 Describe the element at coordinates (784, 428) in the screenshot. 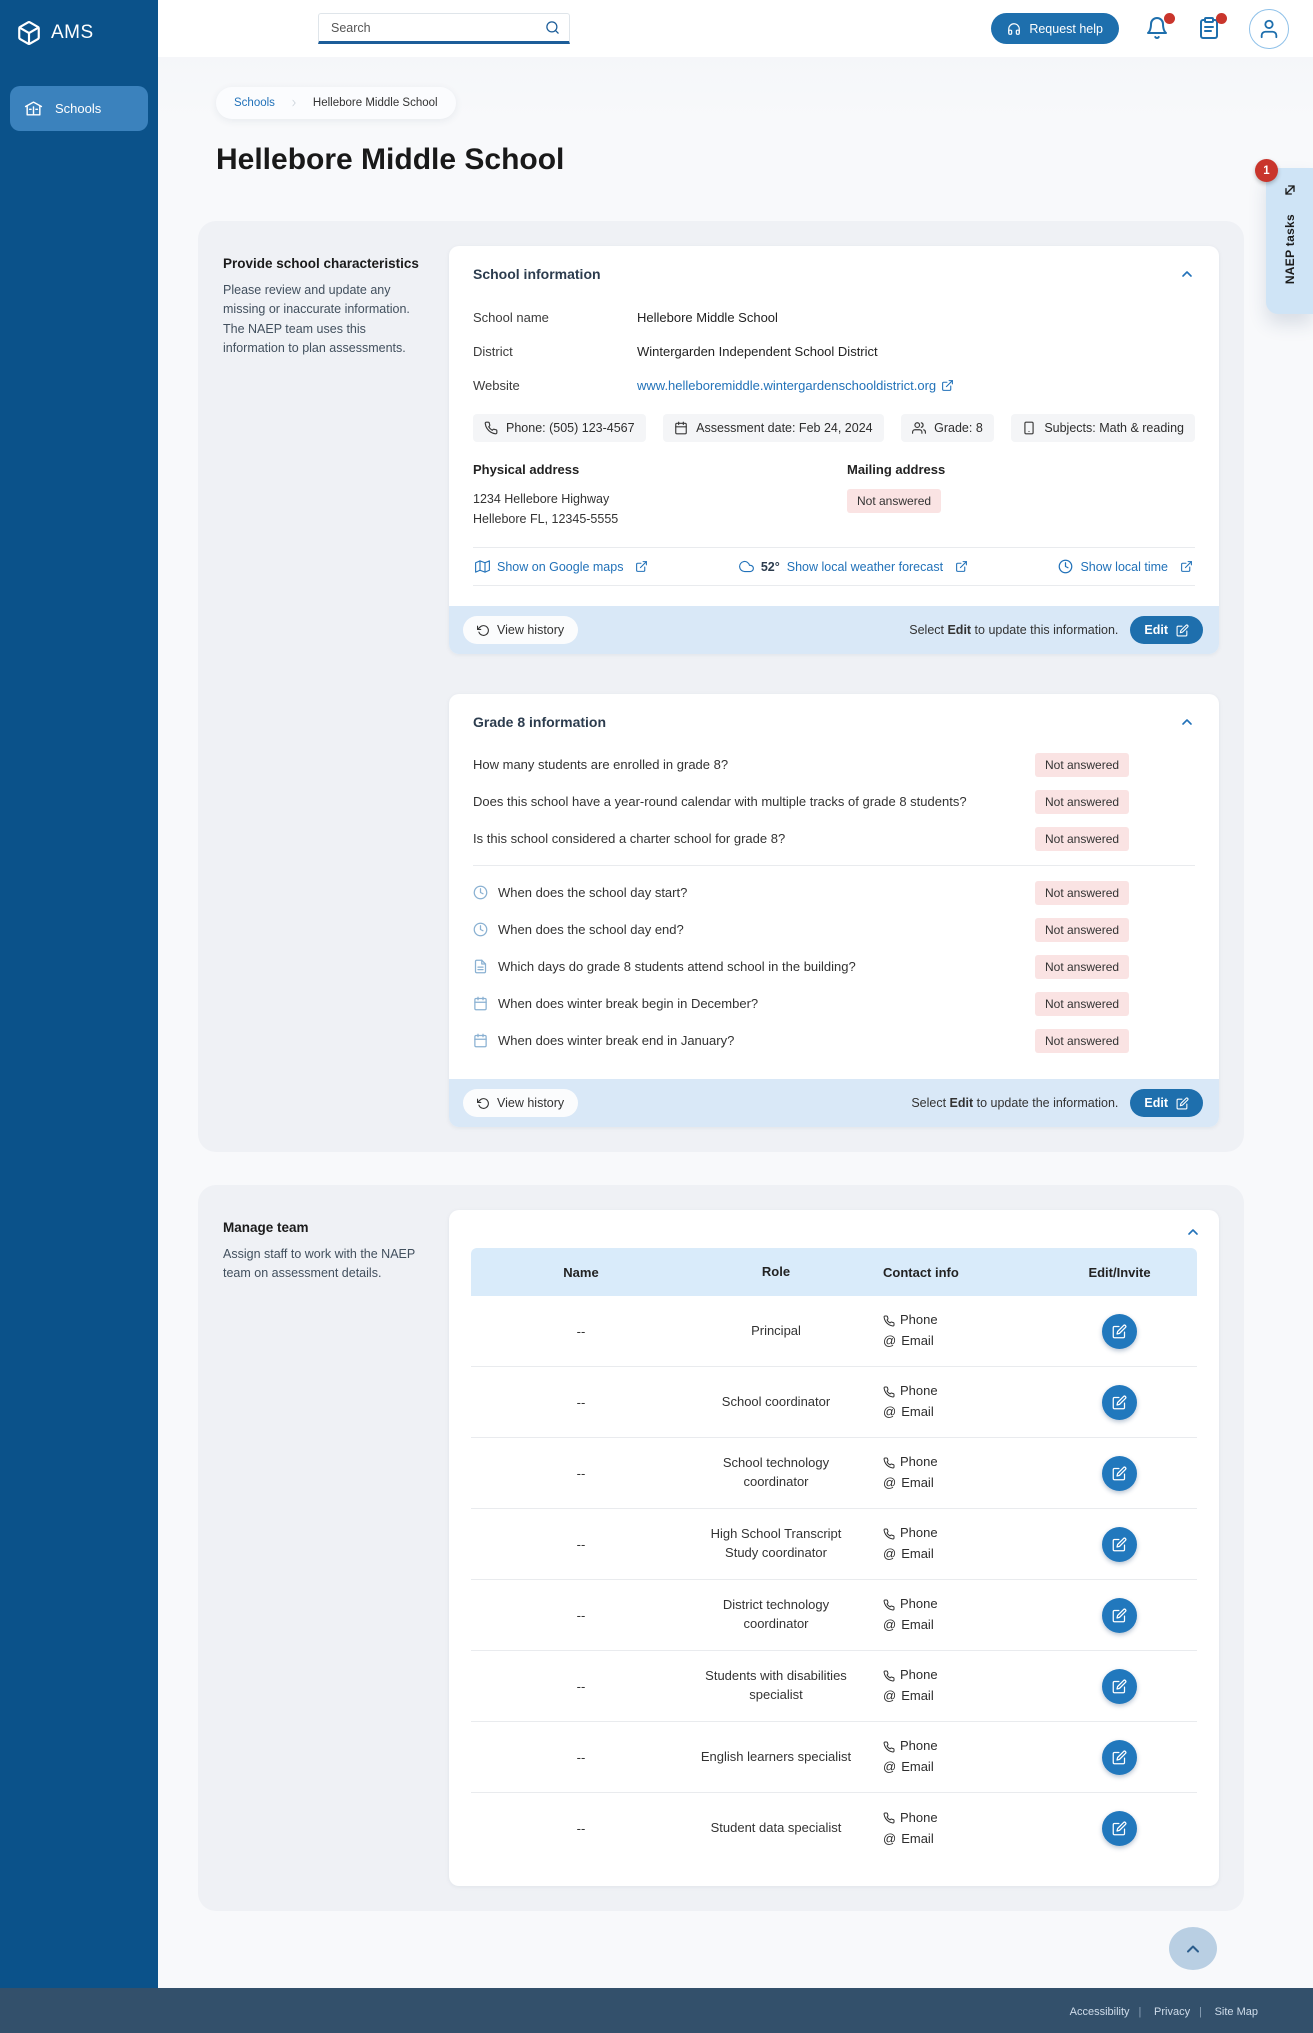

I see `assessment-date-chip-label: Assessment date: Feb 24, 2024` at that location.